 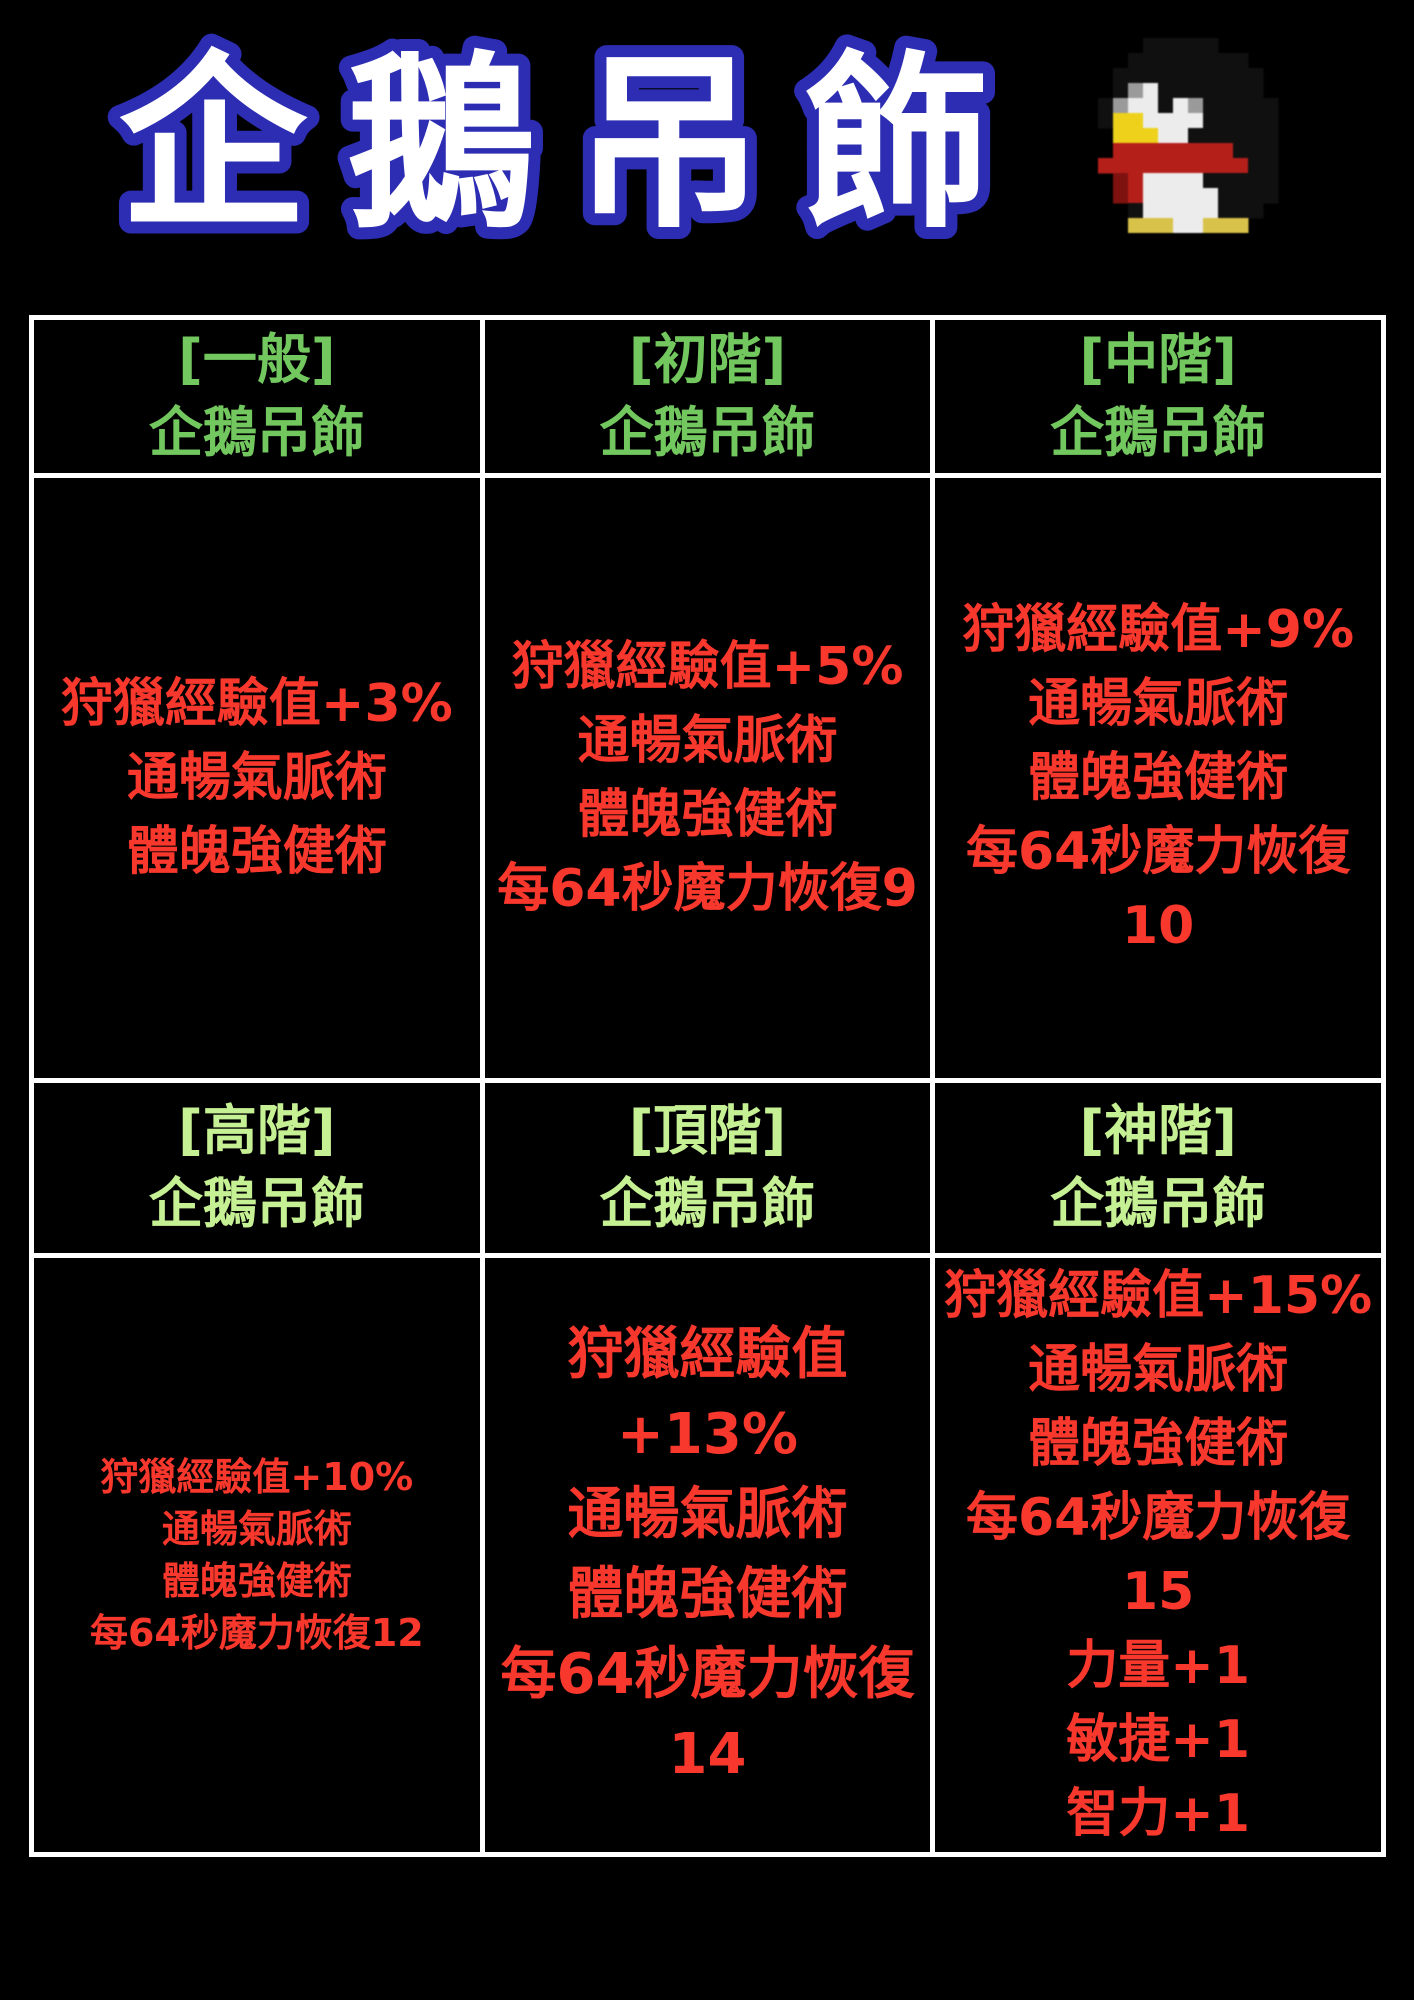 I want to click on tier-label: [頂階], so click(x=707, y=1131).